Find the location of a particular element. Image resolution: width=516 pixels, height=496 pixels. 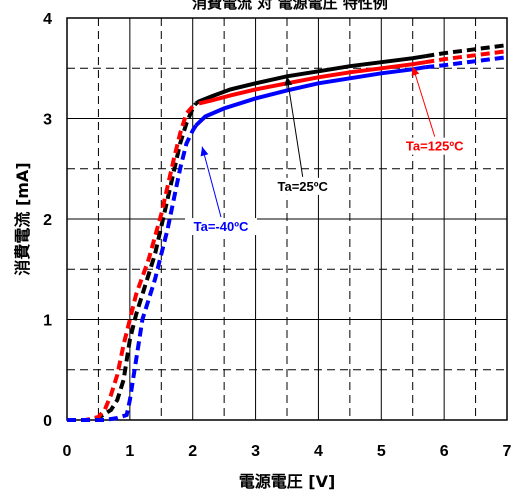

y-tick-label: 4 is located at coordinates (47, 19).